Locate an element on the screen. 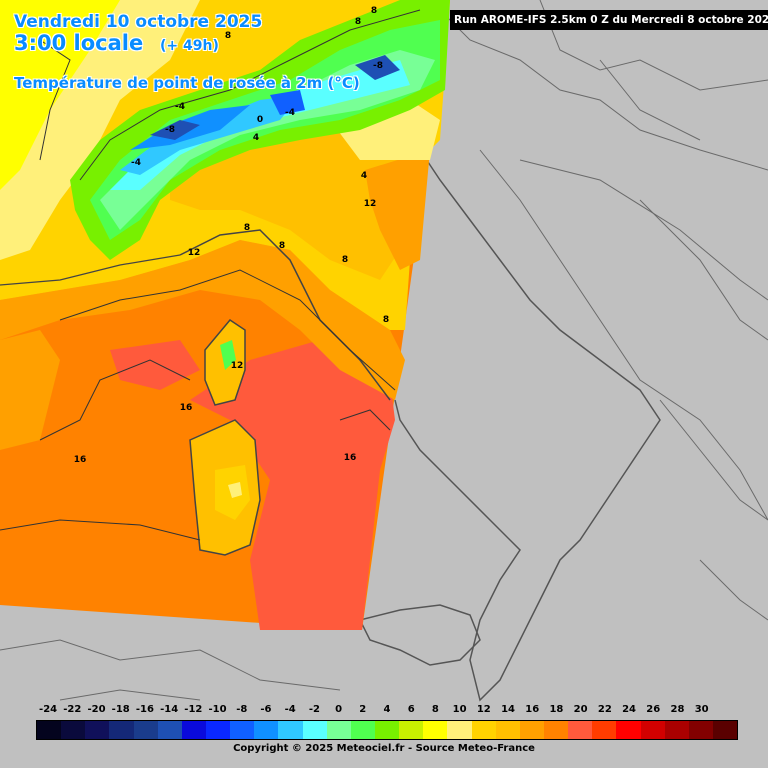 The height and width of the screenshot is (768, 768). legend-tick-label: -8 is located at coordinates (242, 709).